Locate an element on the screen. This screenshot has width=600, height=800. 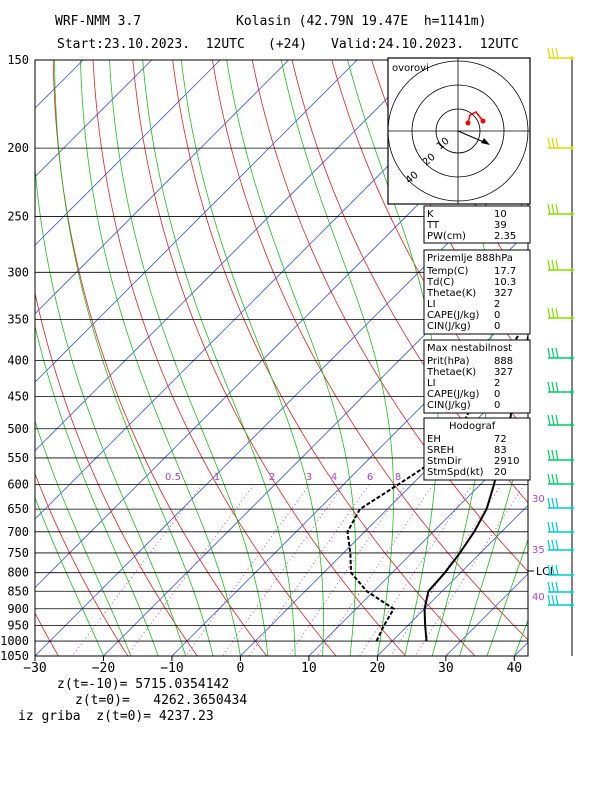
storm-motion-arrow is located at coordinates (485, 141).